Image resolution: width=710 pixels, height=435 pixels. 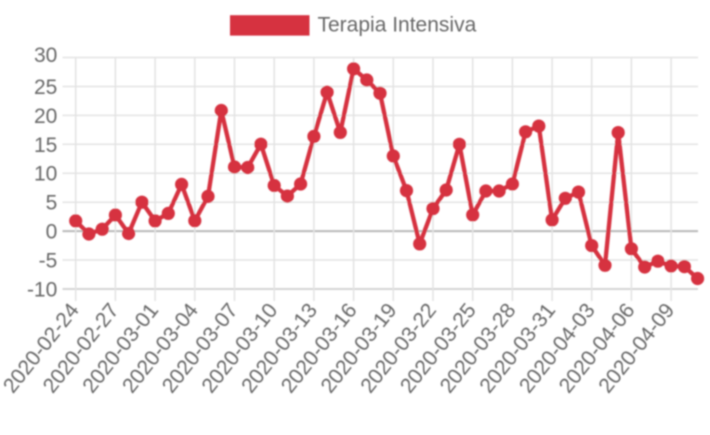 What do you see at coordinates (48, 261) in the screenshot?
I see `svg-text: -5` at bounding box center [48, 261].